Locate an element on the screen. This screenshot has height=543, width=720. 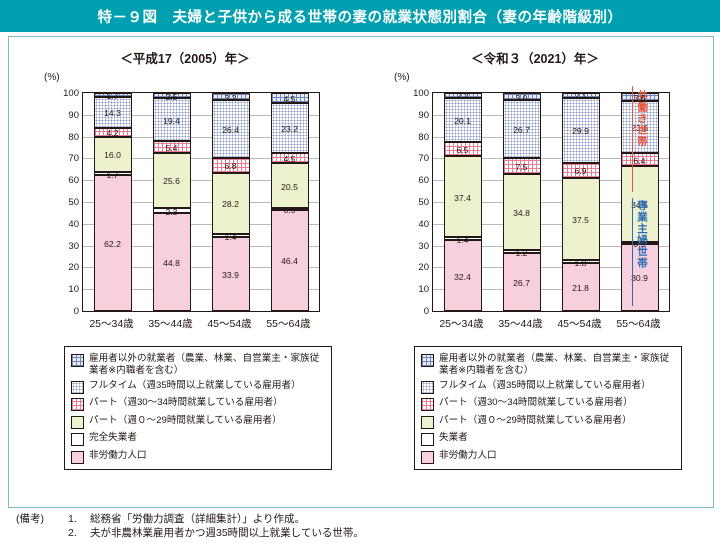
bar-segment: 26.4 is located at coordinates (230, 129).